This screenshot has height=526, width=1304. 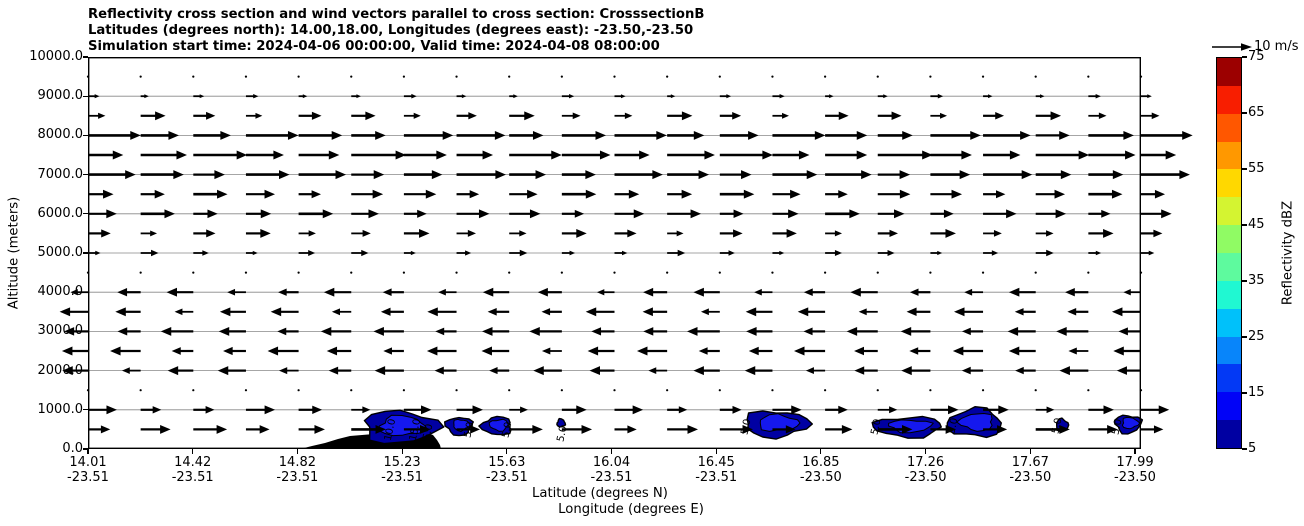 What do you see at coordinates (1252, 448) in the screenshot?
I see `colorbar-tick-label: 5` at bounding box center [1252, 448].